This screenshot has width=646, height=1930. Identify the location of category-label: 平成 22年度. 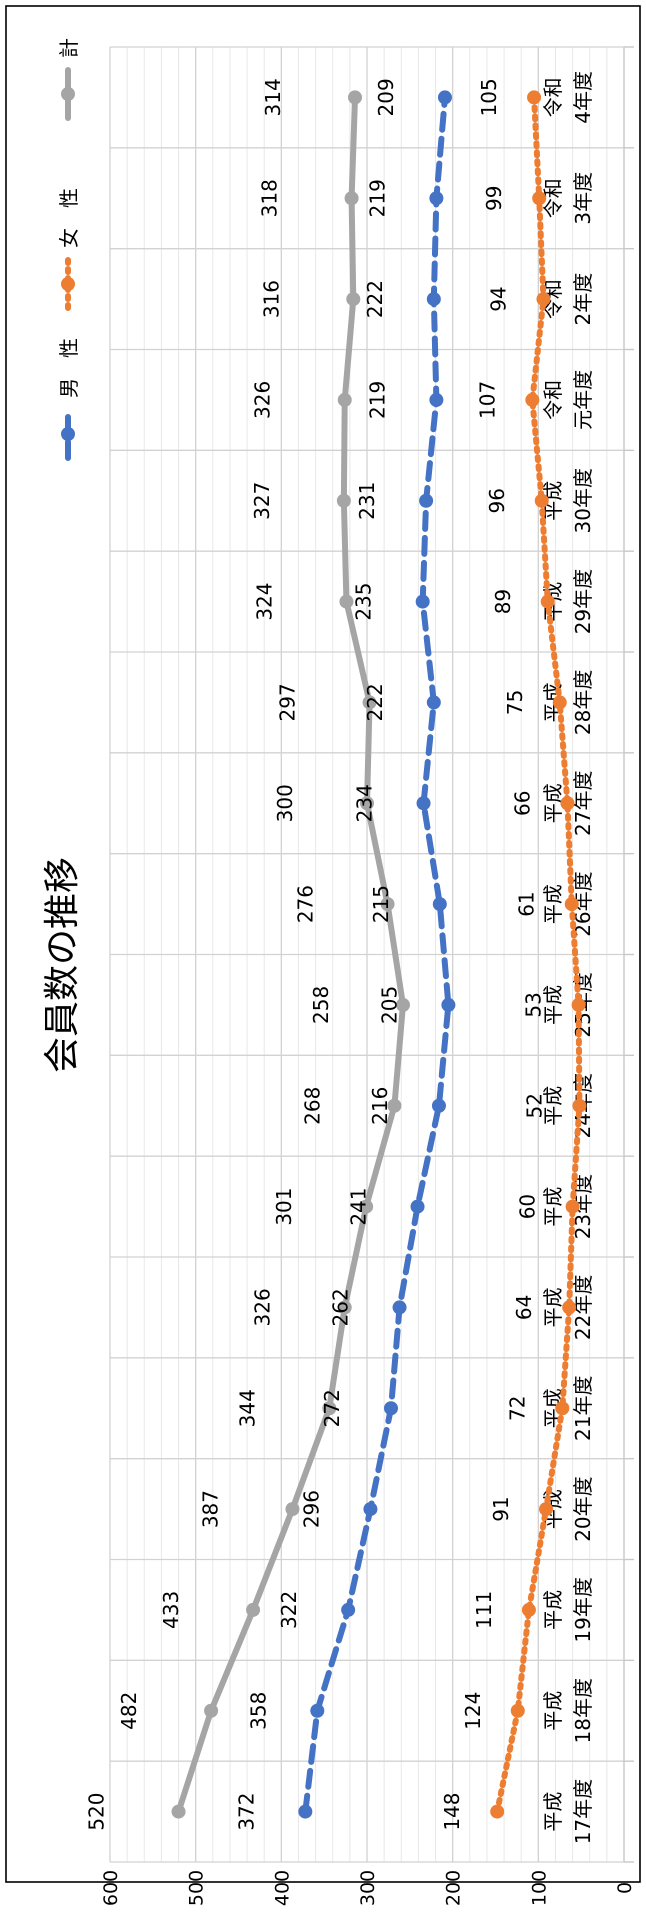
(568, 1307).